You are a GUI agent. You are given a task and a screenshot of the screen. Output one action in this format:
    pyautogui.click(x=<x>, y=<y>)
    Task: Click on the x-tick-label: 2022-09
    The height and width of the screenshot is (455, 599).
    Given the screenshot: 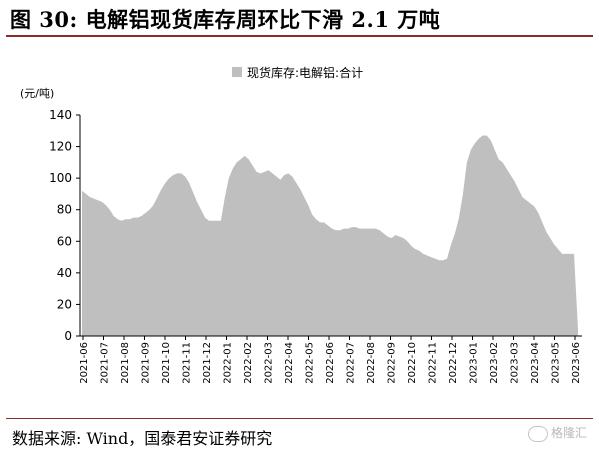 What is the action you would take?
    pyautogui.click(x=392, y=363)
    